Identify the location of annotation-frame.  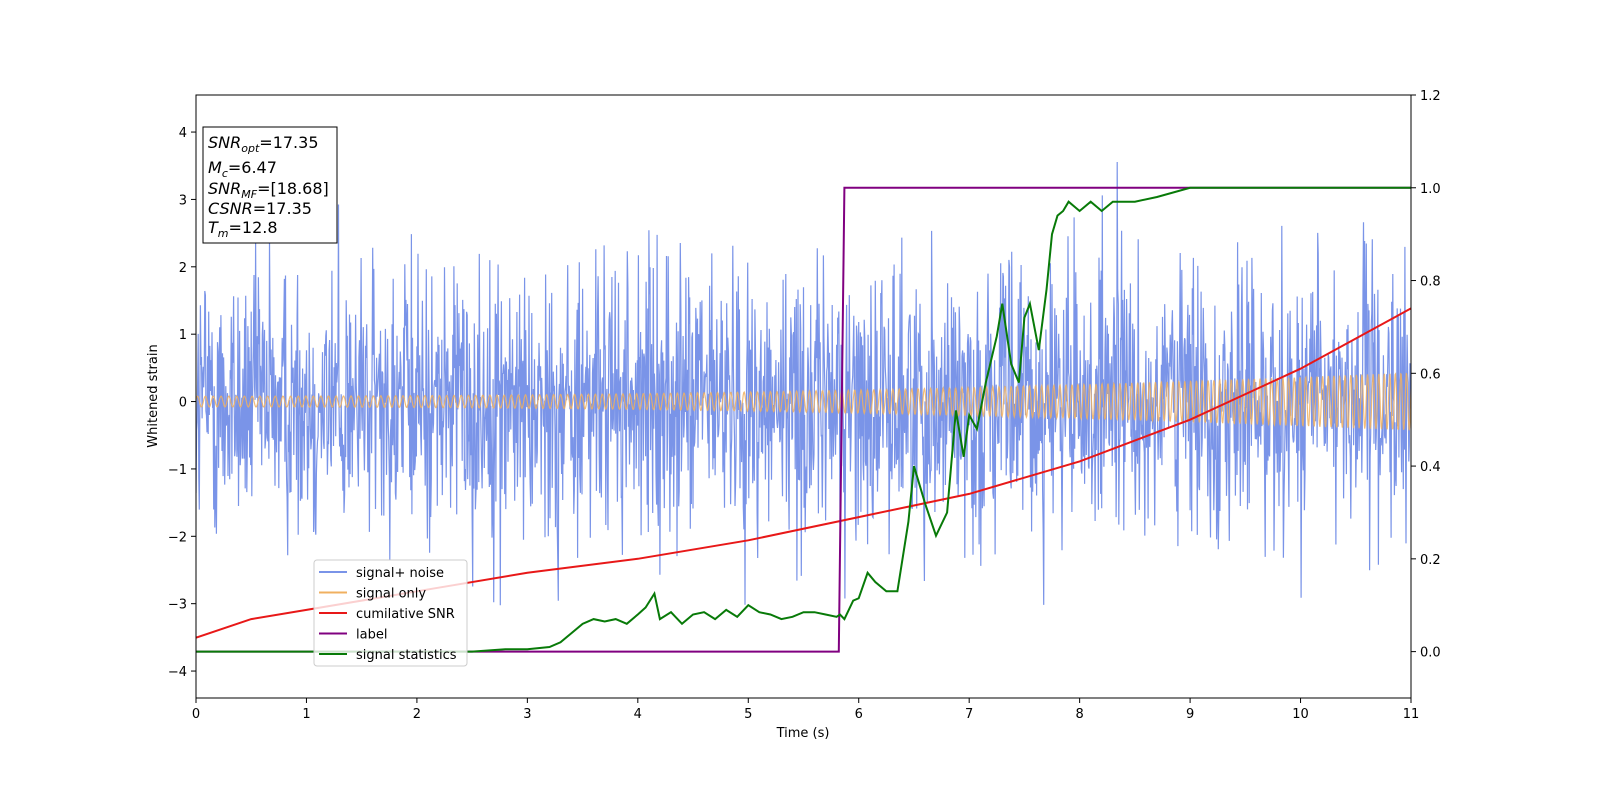
(270, 185).